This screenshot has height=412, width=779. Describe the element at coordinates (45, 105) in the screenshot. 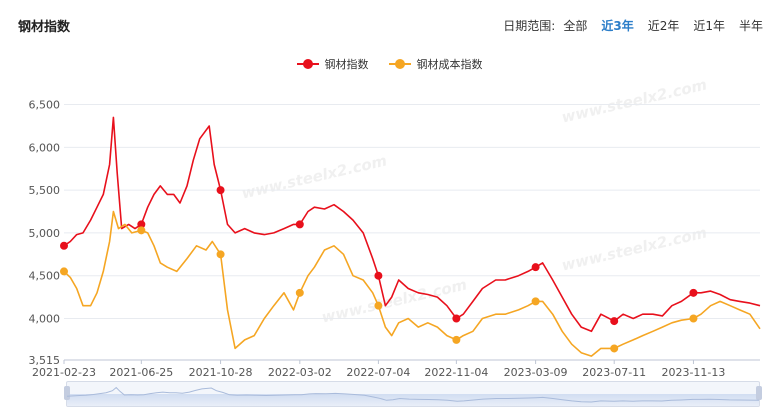

I see `y-tick-label: 6,500` at that location.